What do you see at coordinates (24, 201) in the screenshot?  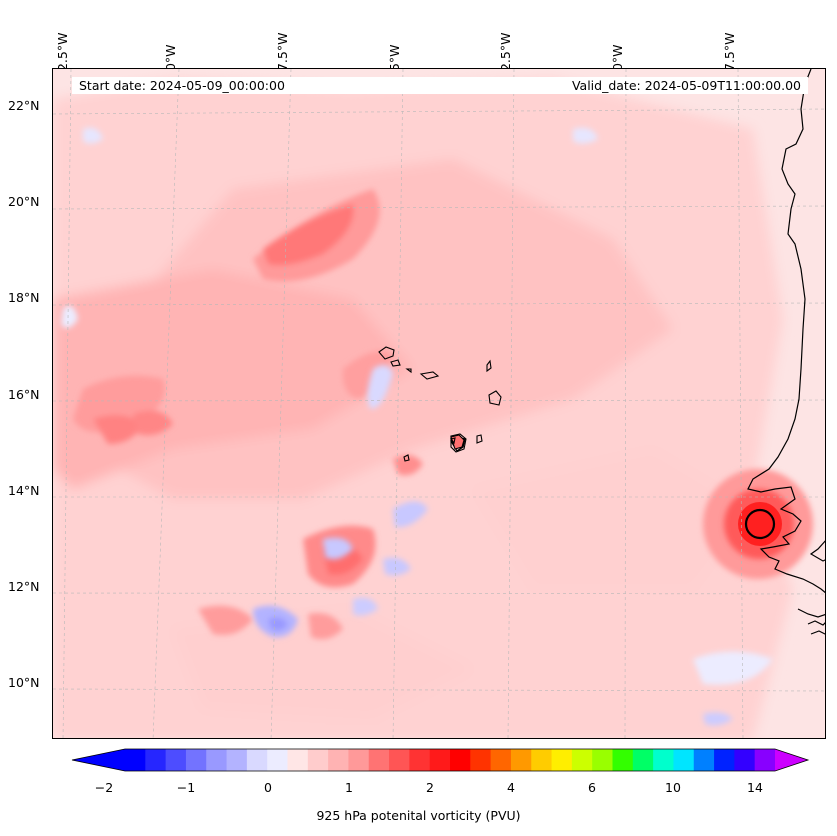 I see `lat-label-20n: 20°N` at bounding box center [24, 201].